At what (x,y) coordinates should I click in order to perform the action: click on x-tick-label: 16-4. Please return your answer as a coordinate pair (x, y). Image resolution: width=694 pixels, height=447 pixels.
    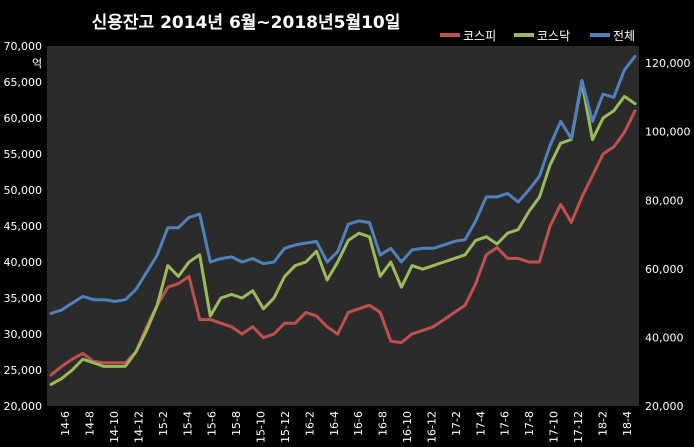
    Looking at the image, I should click on (334, 423).